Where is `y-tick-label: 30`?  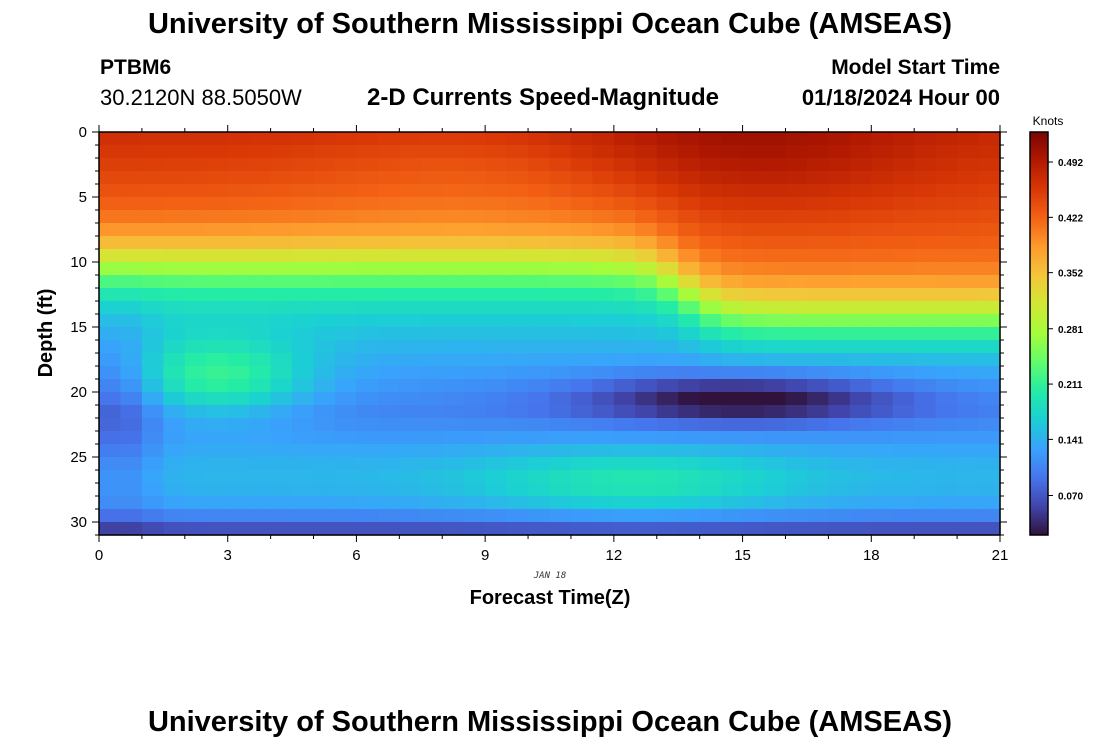 y-tick-label: 30 is located at coordinates (78, 522).